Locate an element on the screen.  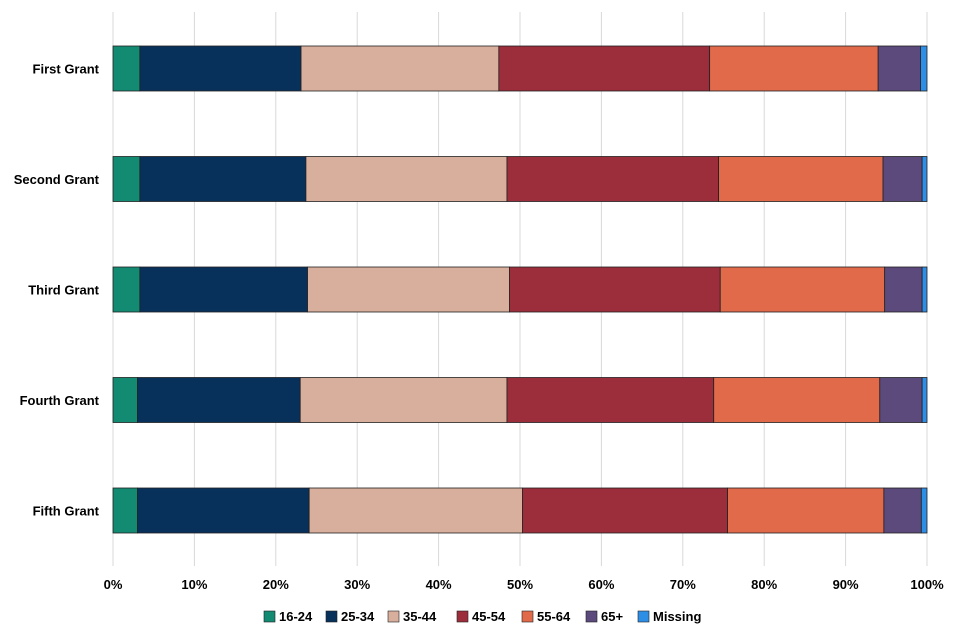
legend: 16-24 25-34 35-44 45-54 55-64 65+ Missing is located at coordinates (482, 616).